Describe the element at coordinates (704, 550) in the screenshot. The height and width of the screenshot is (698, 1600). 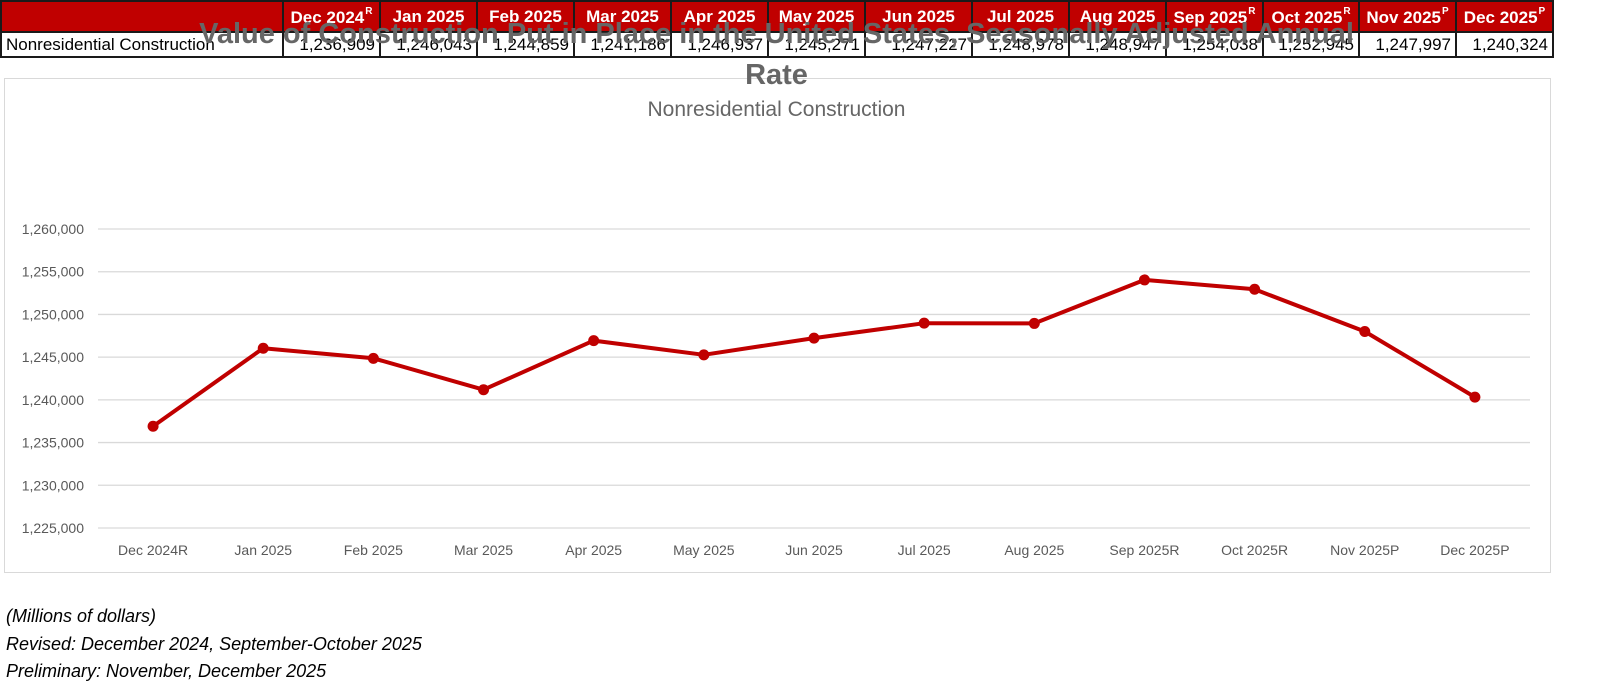
I see `x-tick-label: May 2025` at that location.